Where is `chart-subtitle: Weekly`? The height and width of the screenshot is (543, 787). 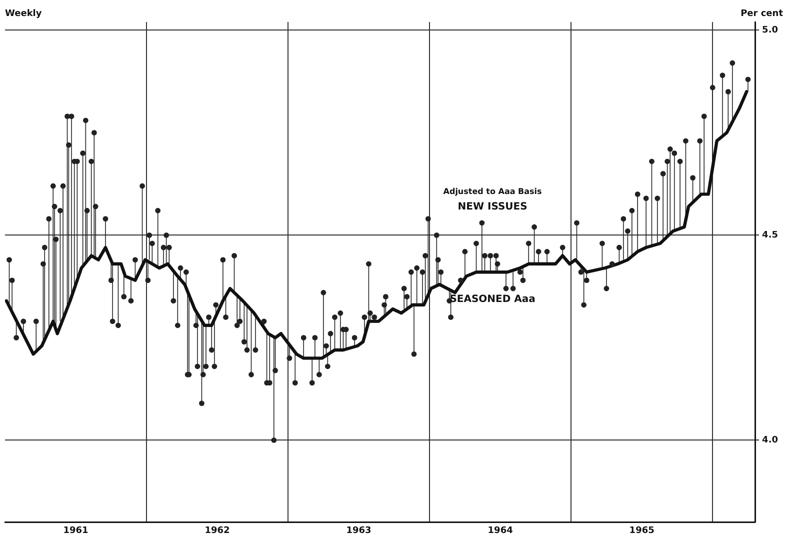 chart-subtitle: Weekly is located at coordinates (23, 13).